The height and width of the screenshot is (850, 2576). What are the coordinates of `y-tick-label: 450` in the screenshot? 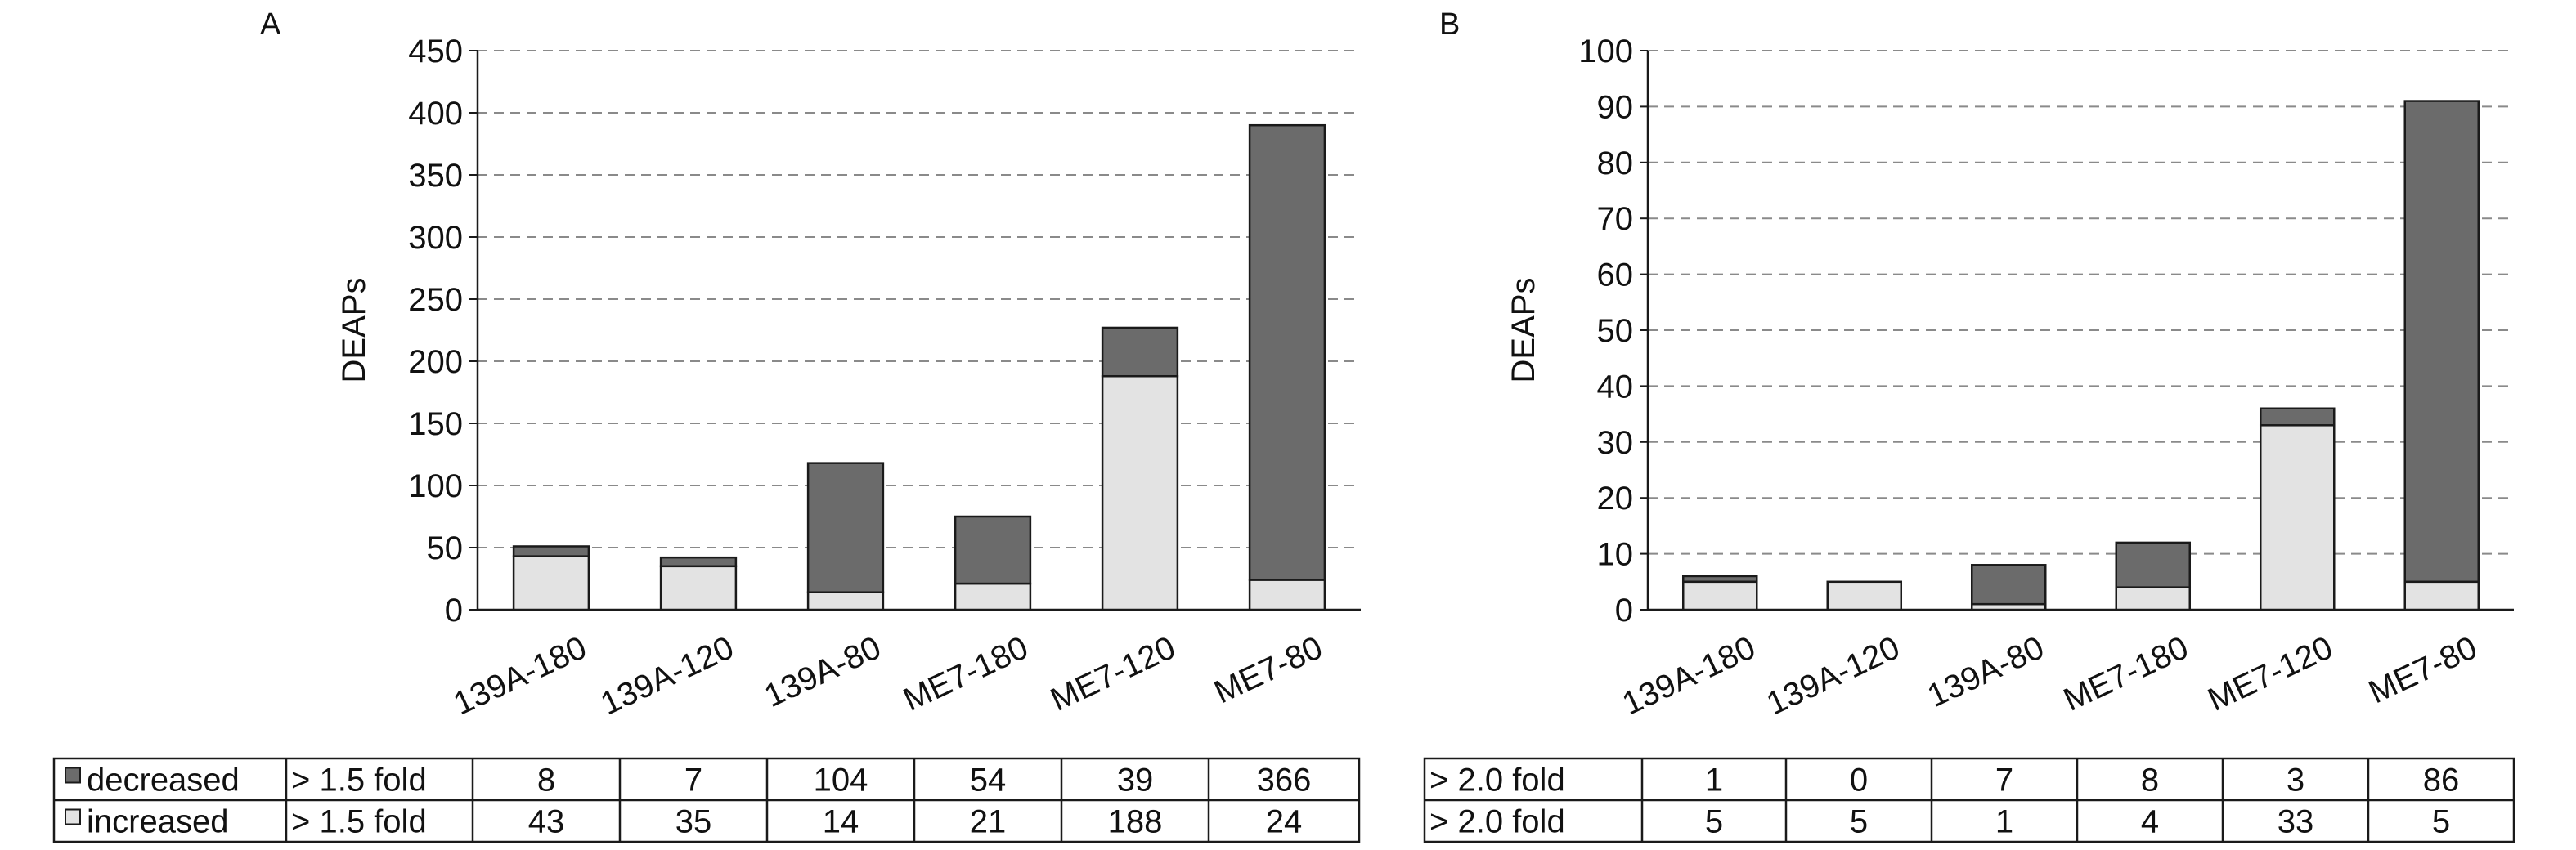 It's located at (436, 51).